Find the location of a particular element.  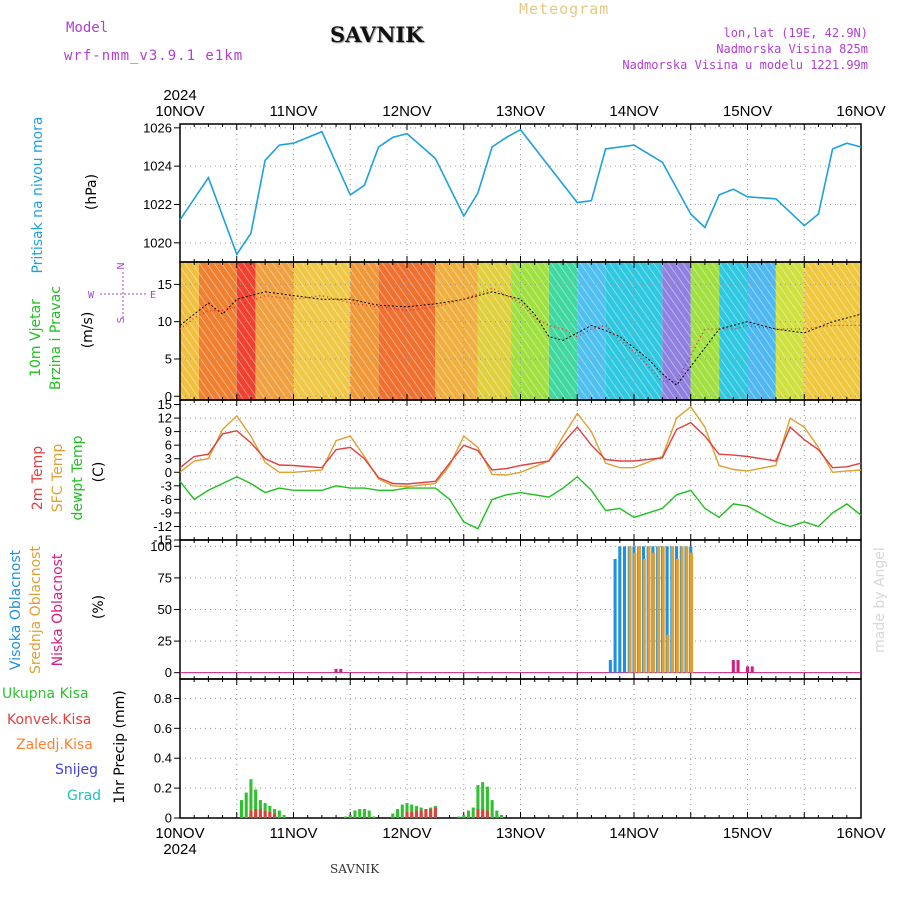

pressure-unit-label: (hPa) is located at coordinates (92, 192).